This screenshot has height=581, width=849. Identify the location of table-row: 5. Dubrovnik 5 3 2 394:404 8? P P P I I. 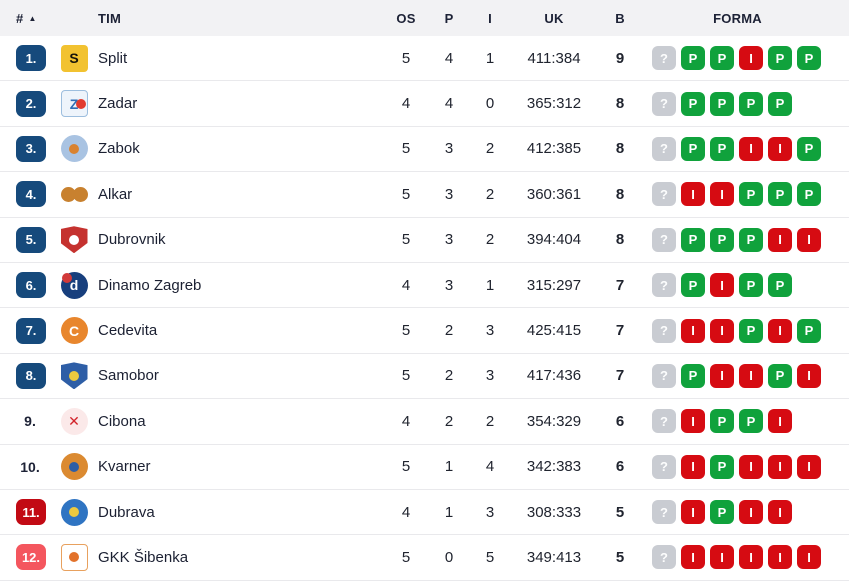
(424, 240).